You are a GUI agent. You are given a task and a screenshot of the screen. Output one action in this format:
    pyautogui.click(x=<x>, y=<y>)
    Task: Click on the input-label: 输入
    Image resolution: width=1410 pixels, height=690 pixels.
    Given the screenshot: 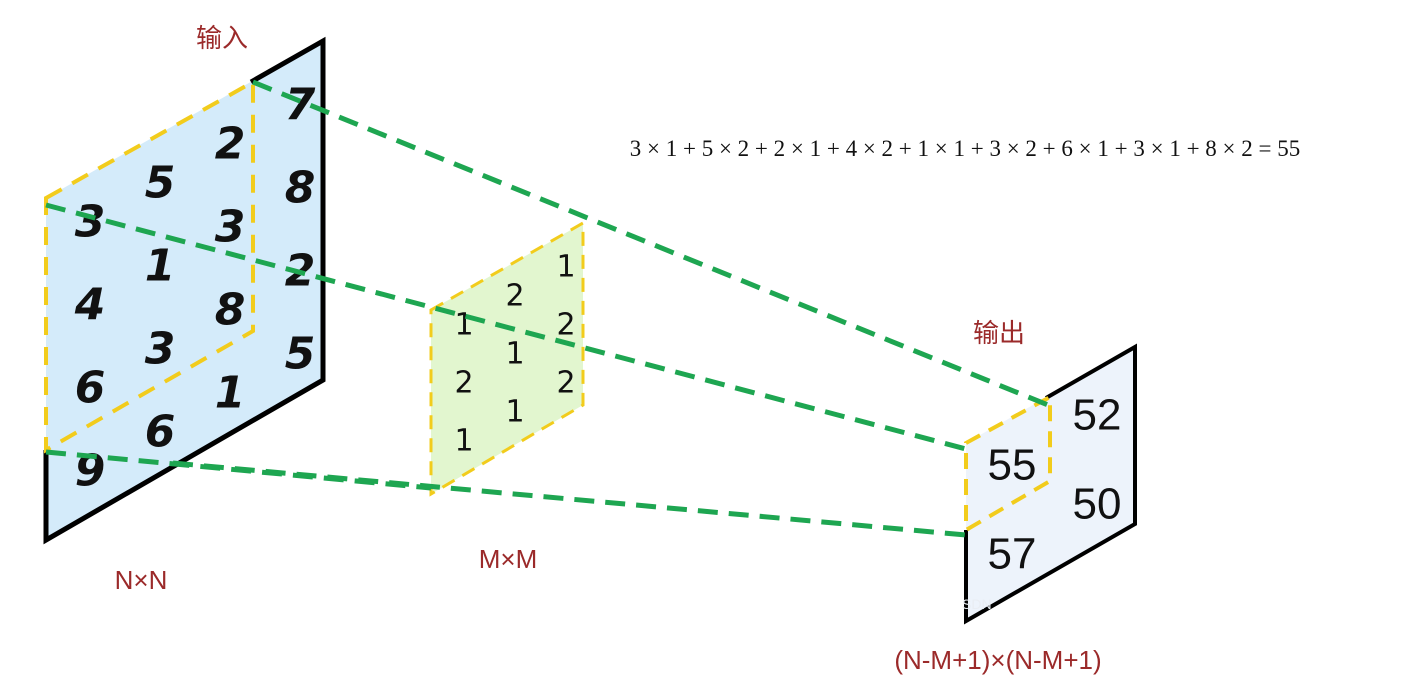 What is the action you would take?
    pyautogui.click(x=222, y=39)
    